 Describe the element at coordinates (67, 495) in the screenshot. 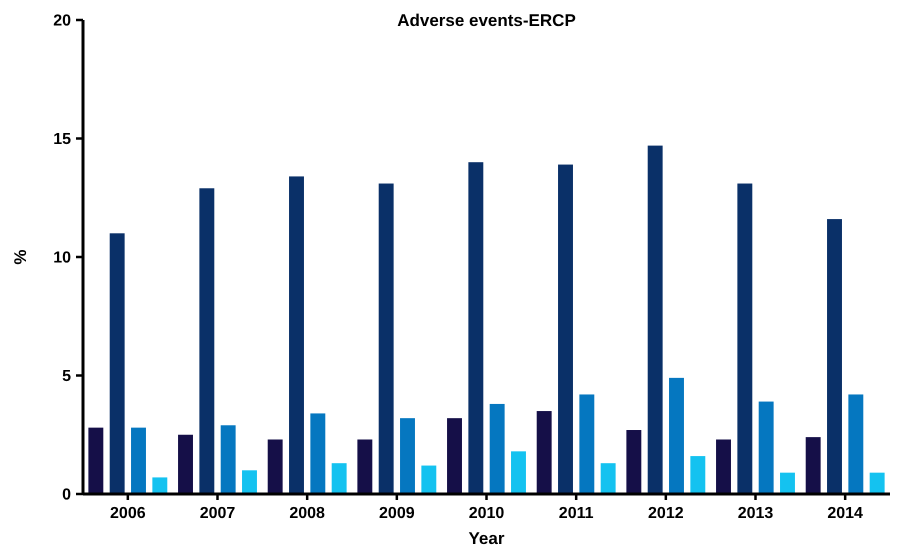

I see `y-tick-label: 0` at that location.